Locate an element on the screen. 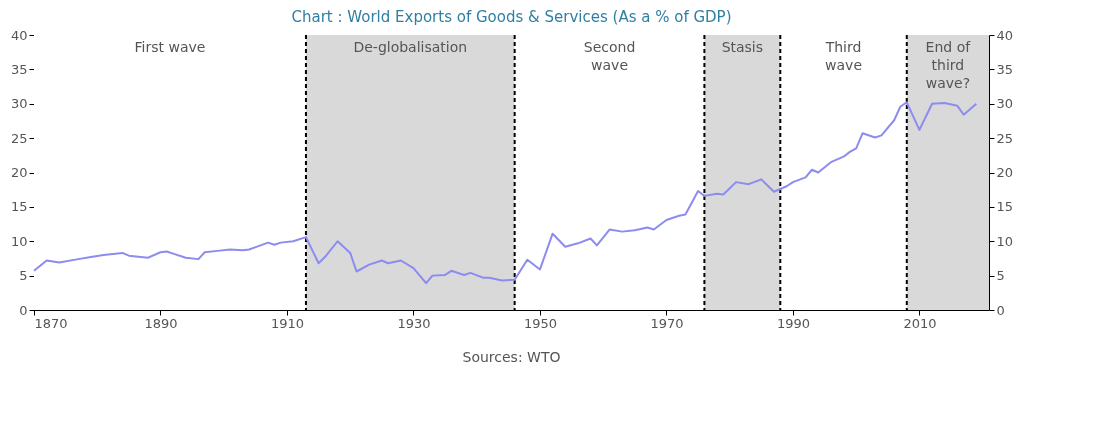 The width and height of the screenshot is (1103, 437). x-tick-label: 2010 is located at coordinates (920, 323).